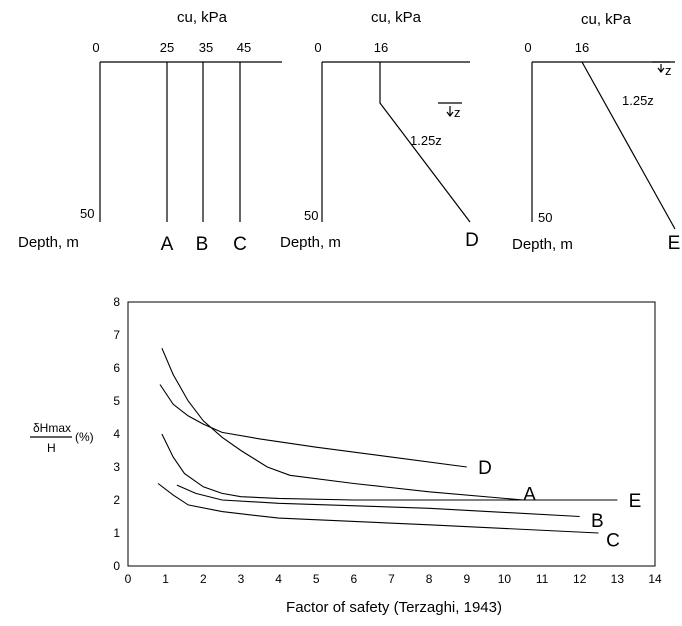  I want to click on panel2-depth-label: Depth, m, so click(310, 242).